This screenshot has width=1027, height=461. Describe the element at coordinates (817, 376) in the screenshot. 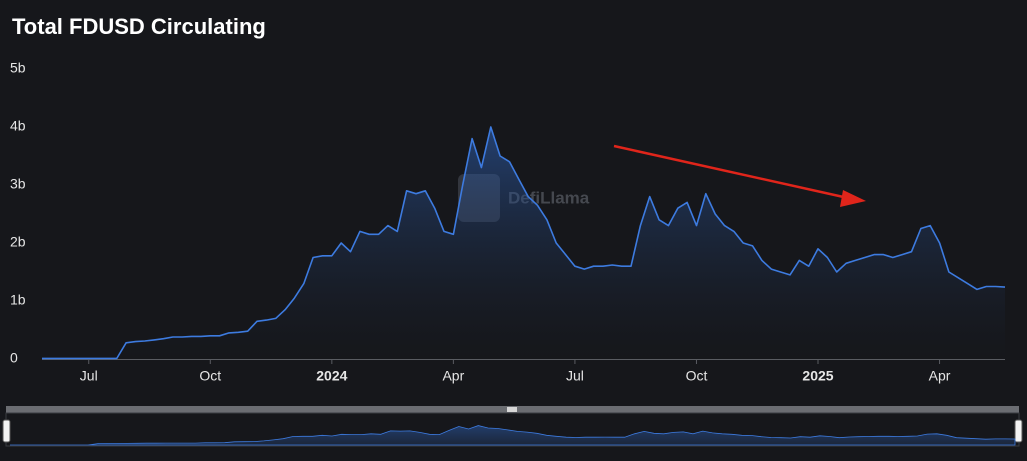

I see `x-tick-label: 2025` at that location.